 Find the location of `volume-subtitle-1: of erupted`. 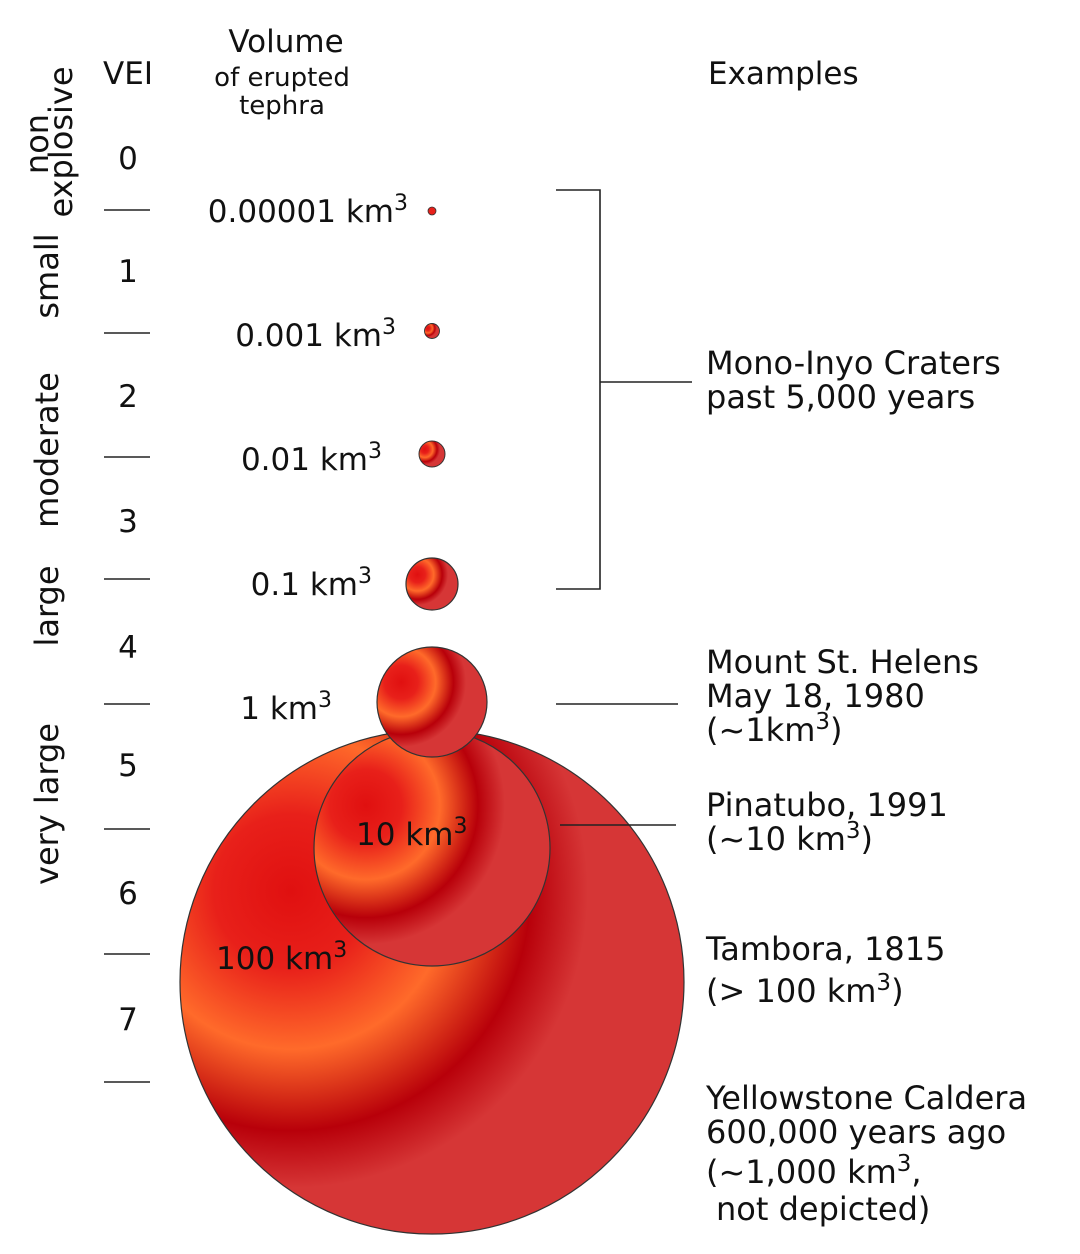

volume-subtitle-1: of erupted is located at coordinates (282, 78).